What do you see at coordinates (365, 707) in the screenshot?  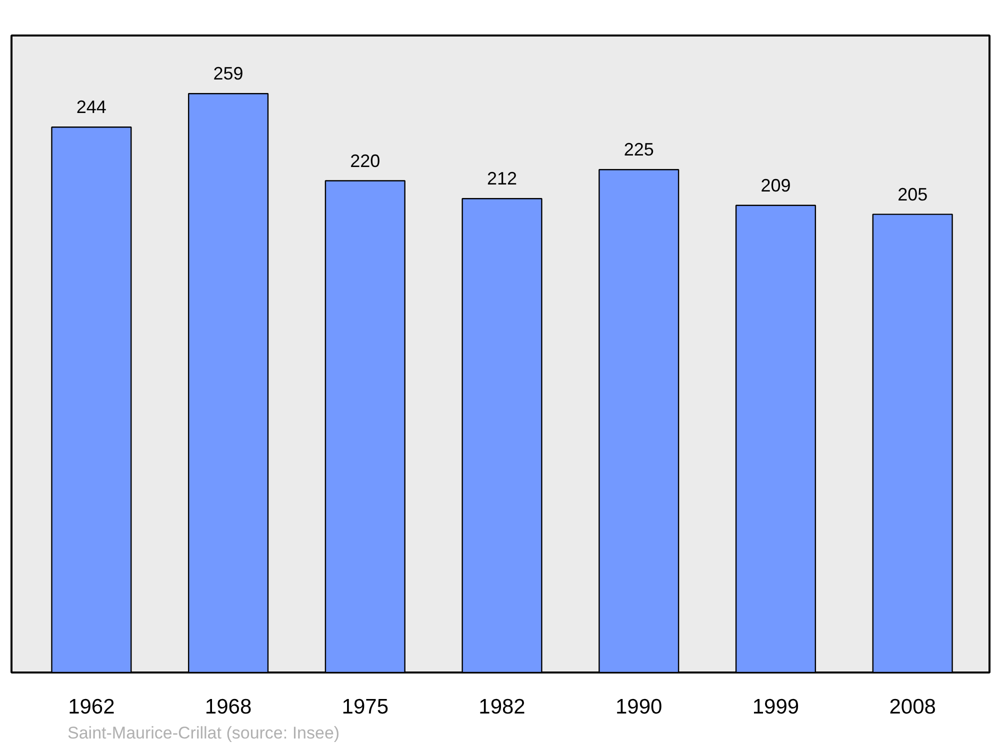 I see `x-tick-label: 1975` at bounding box center [365, 707].